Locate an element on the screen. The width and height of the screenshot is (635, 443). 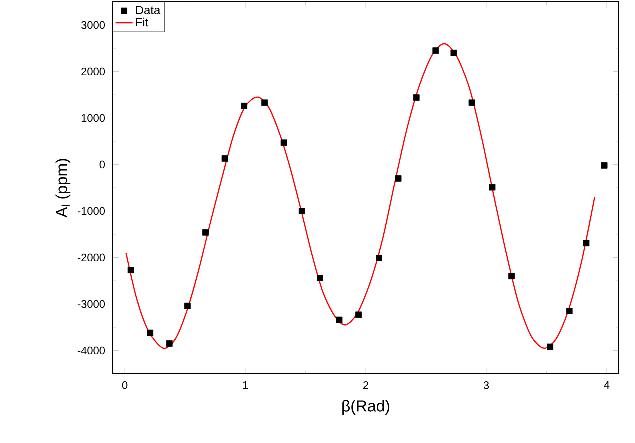
y-axis-title: A$_{l}$ (ppm) is located at coordinates (63, 188).